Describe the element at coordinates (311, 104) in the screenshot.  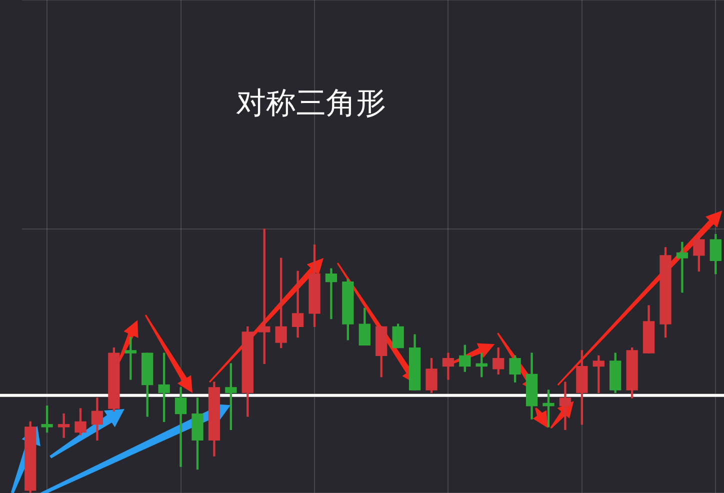
I see `chart-title: 对称三角形` at that location.